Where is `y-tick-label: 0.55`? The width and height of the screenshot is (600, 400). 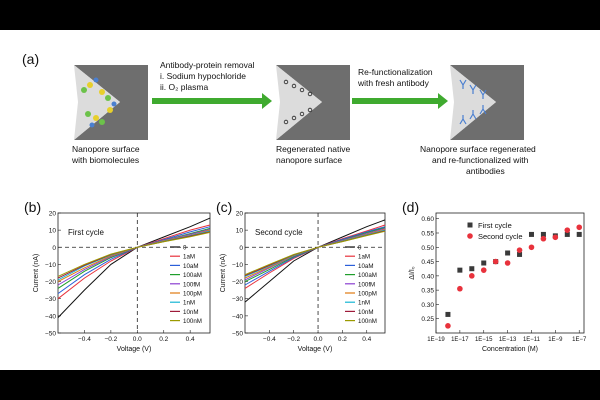
y-tick-label: 0.55 is located at coordinates (427, 234).